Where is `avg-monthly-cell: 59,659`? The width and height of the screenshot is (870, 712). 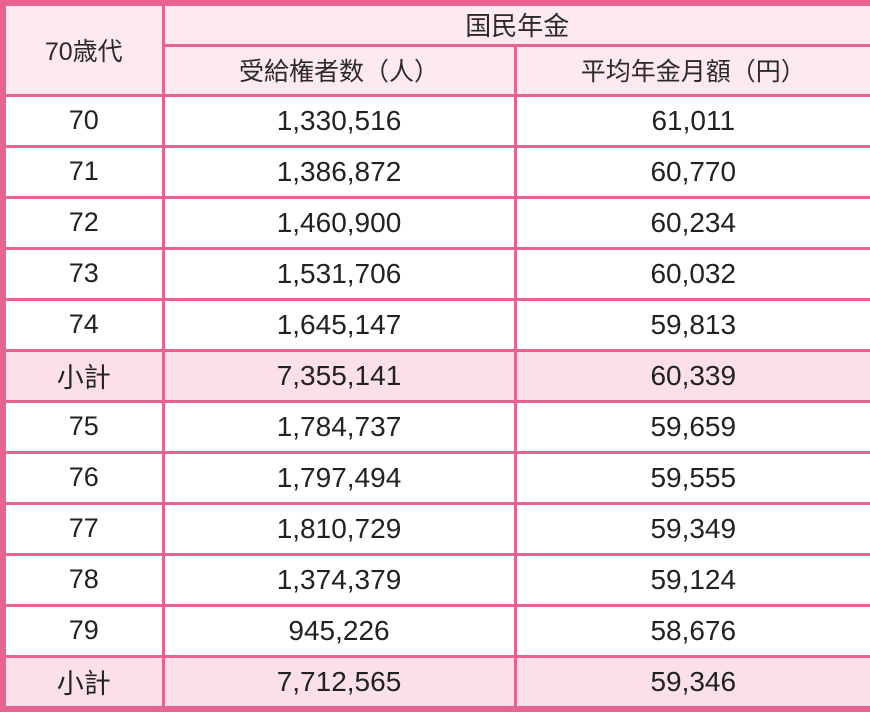 avg-monthly-cell: 59,659 is located at coordinates (691, 426).